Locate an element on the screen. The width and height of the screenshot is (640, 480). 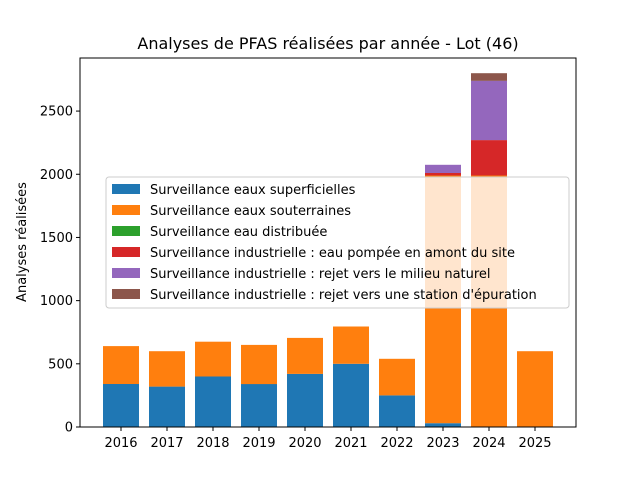
x-tick-label: 2017 is located at coordinates (166, 443).